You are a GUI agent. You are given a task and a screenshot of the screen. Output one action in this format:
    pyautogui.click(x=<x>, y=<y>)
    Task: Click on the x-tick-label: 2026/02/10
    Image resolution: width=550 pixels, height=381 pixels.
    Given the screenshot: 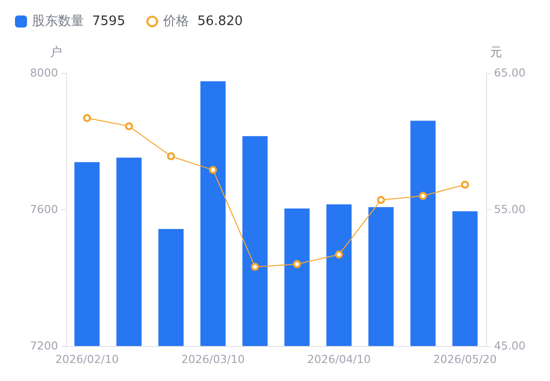 What is the action you would take?
    pyautogui.click(x=87, y=359)
    